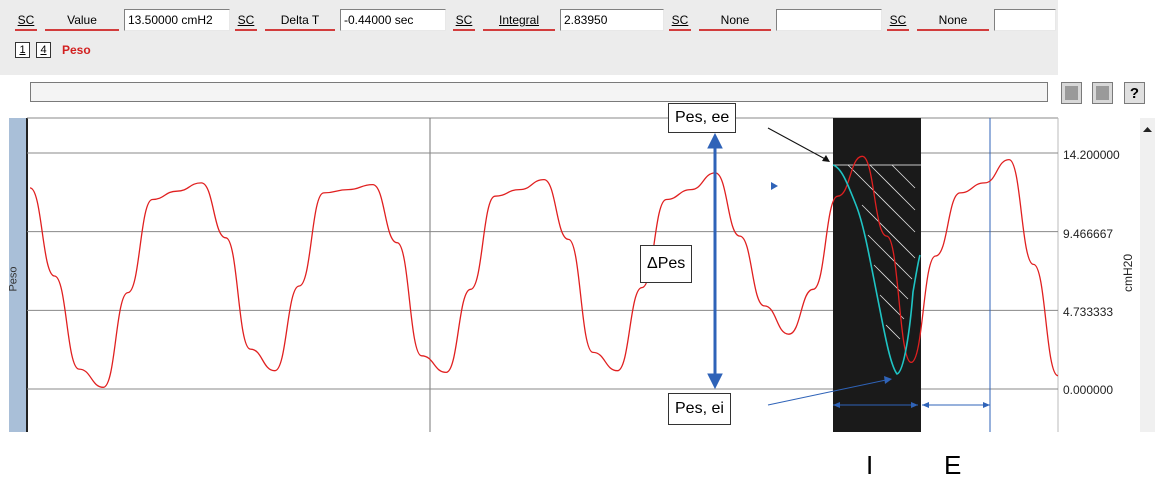 This screenshot has height=481, width=1155. Describe the element at coordinates (699, 409) in the screenshot. I see `pes-ei-callout: Pes, ei` at that location.